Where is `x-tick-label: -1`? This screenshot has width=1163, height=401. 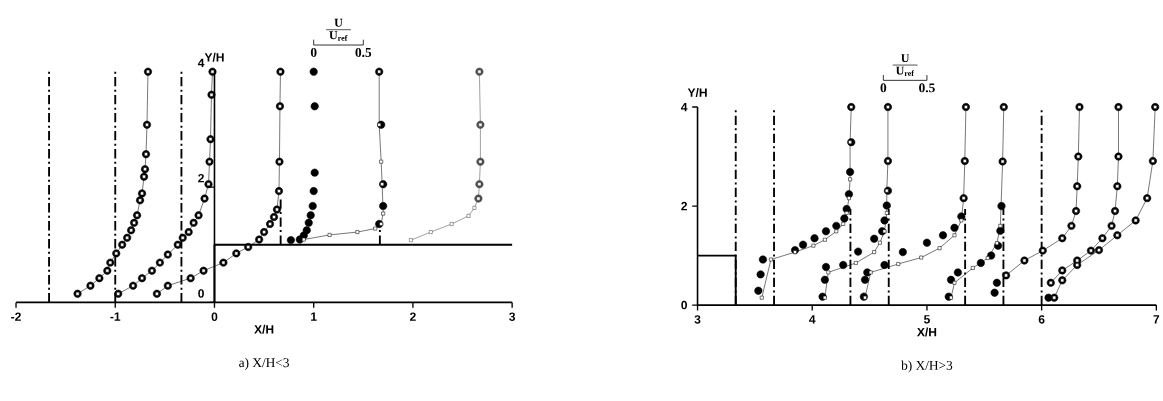 x-tick-label: -1 is located at coordinates (115, 316).